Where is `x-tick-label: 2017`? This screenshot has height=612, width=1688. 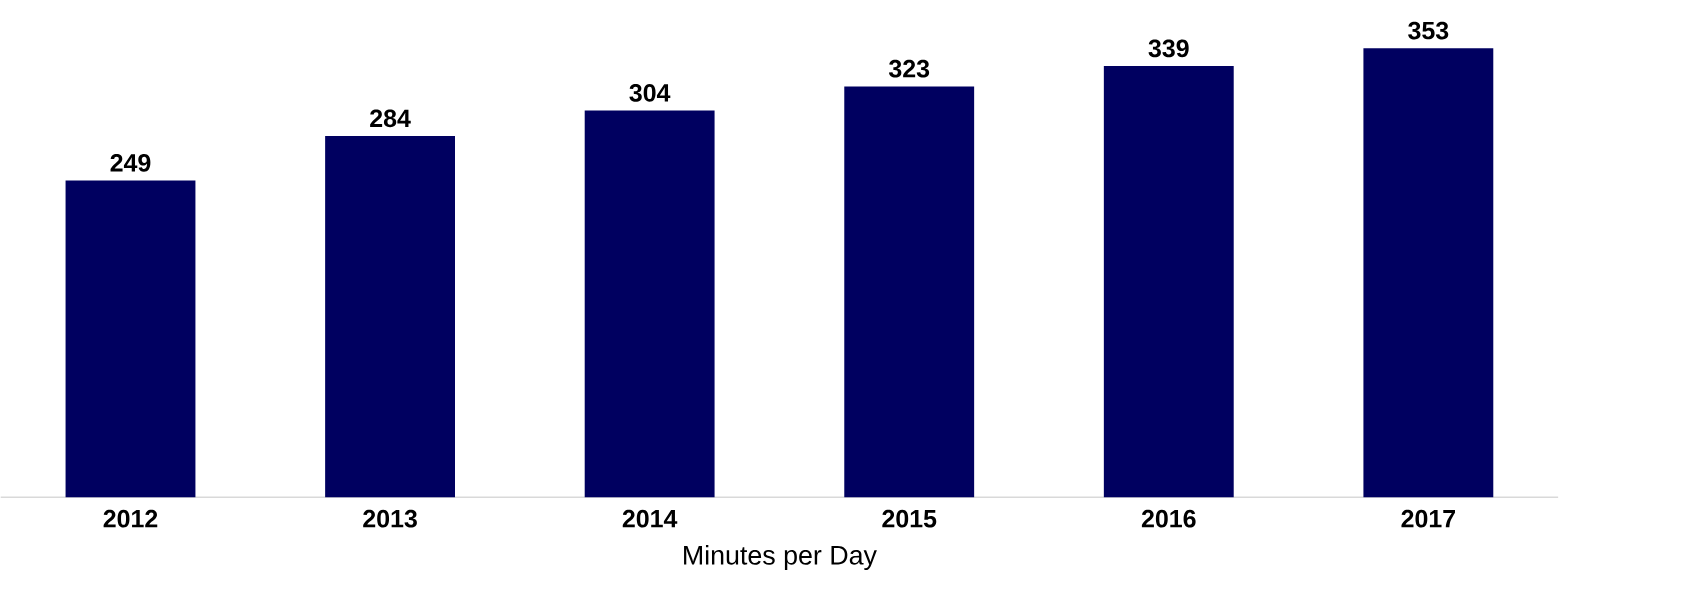
x-tick-label: 2017 is located at coordinates (1428, 518).